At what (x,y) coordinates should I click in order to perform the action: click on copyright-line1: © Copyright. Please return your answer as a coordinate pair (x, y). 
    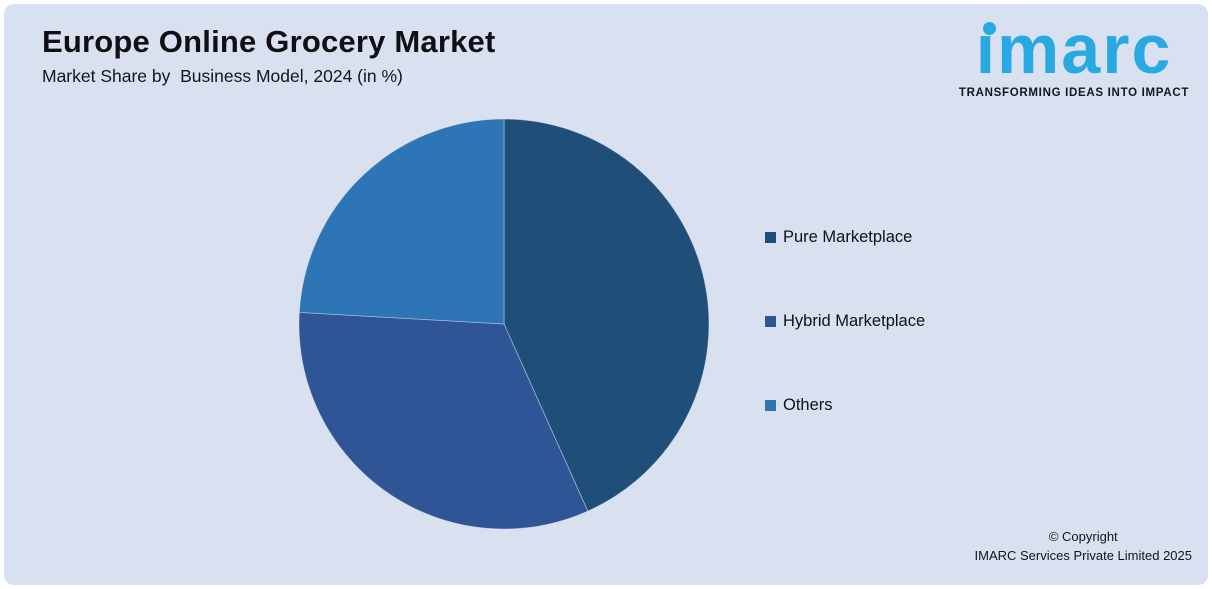
    Looking at the image, I should click on (1083, 536).